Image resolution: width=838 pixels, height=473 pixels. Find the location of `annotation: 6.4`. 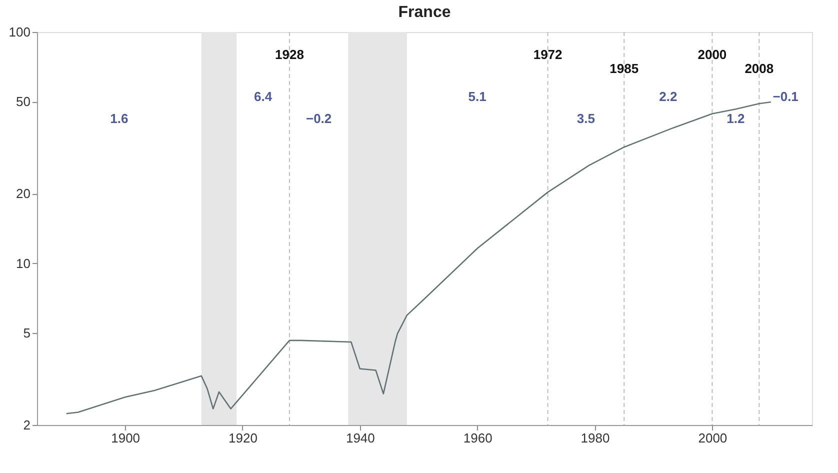

annotation: 6.4 is located at coordinates (263, 96).